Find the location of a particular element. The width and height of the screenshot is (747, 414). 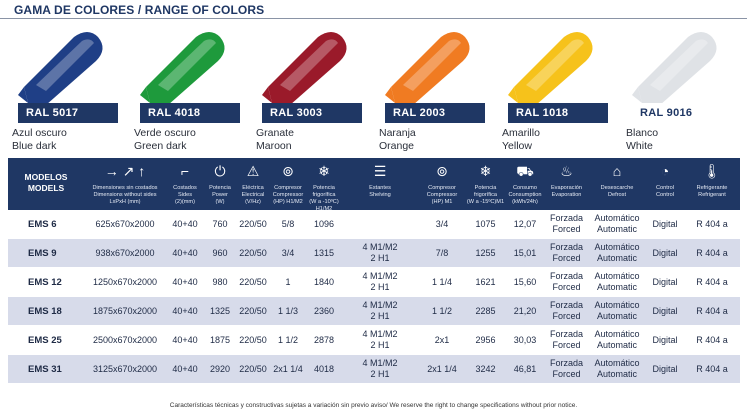

color-swatch: RAL 9016 Blanco White is located at coordinates (680, 90).